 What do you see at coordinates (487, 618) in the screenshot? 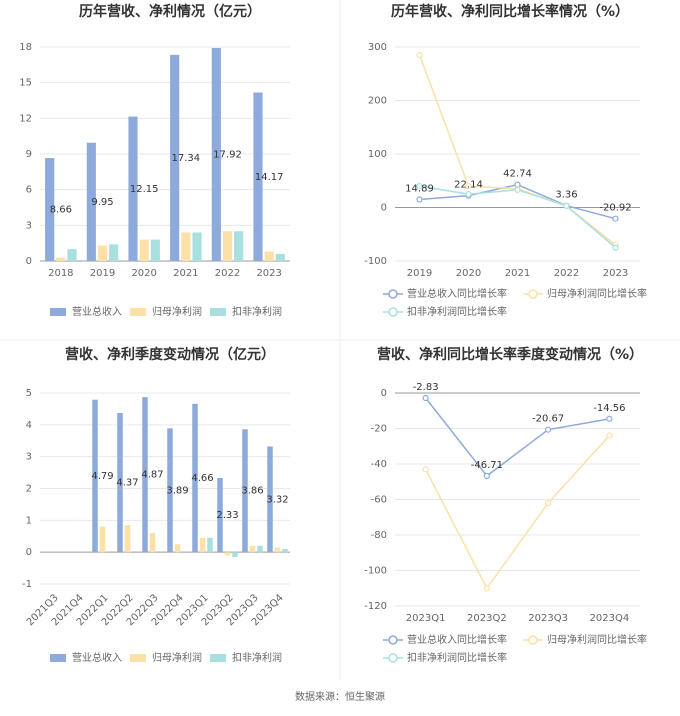
I see `x-tick-label: 2023Q2` at bounding box center [487, 618].